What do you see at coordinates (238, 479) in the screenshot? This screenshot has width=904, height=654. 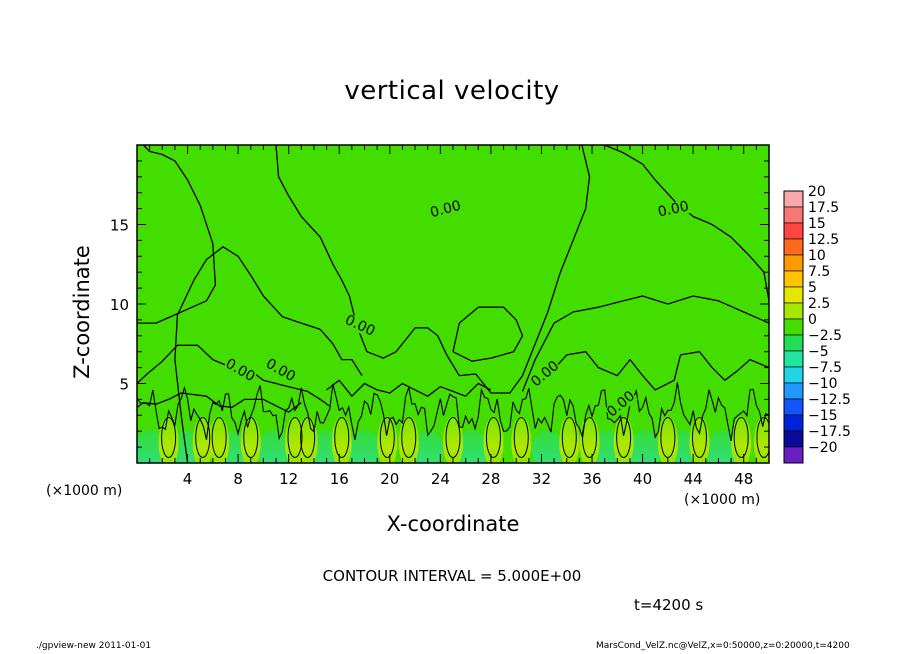 I see `x-tick-label: 8` at bounding box center [238, 479].